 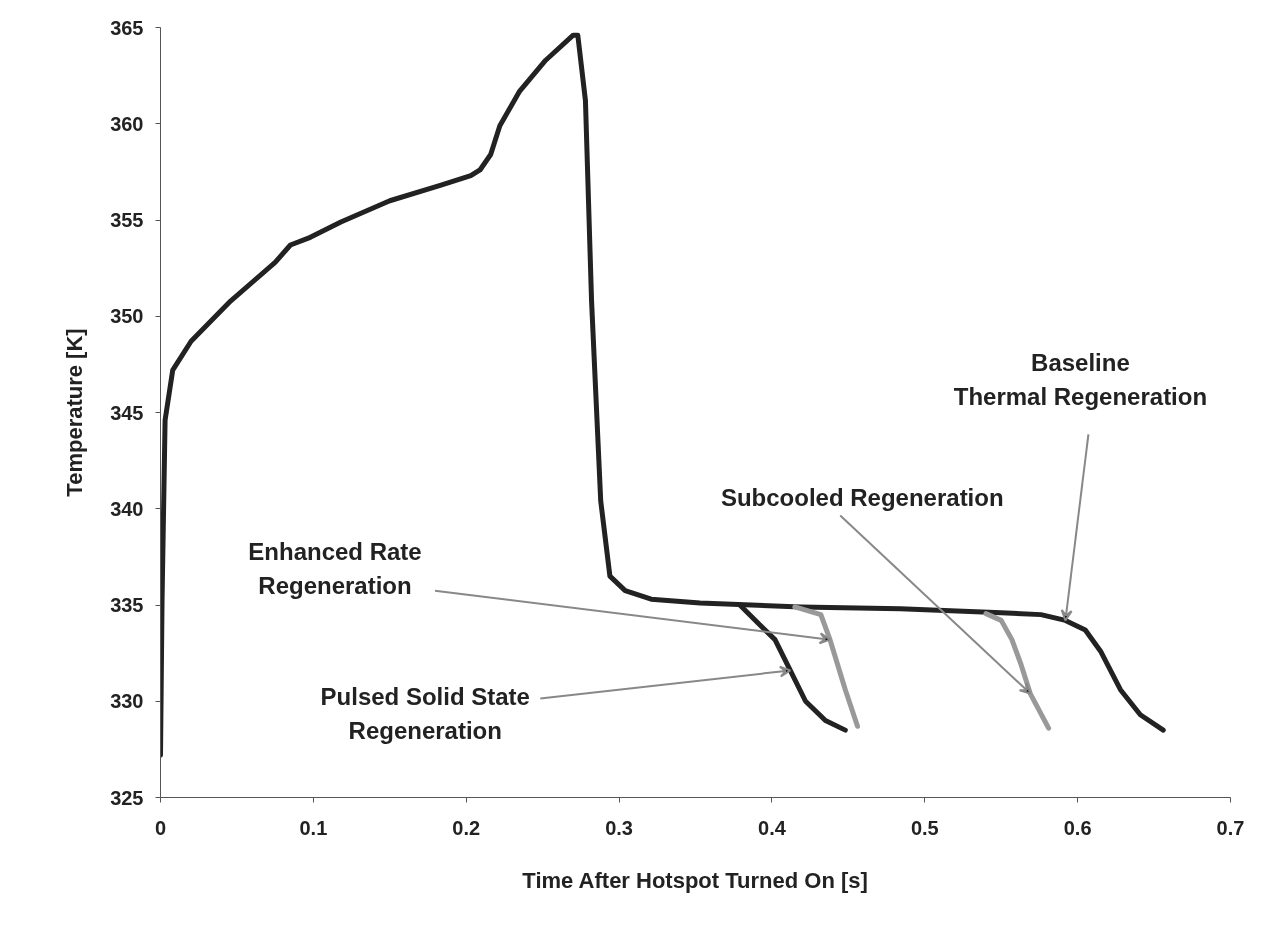 I want to click on x-tick-label: 0.7, so click(x=1230, y=827).